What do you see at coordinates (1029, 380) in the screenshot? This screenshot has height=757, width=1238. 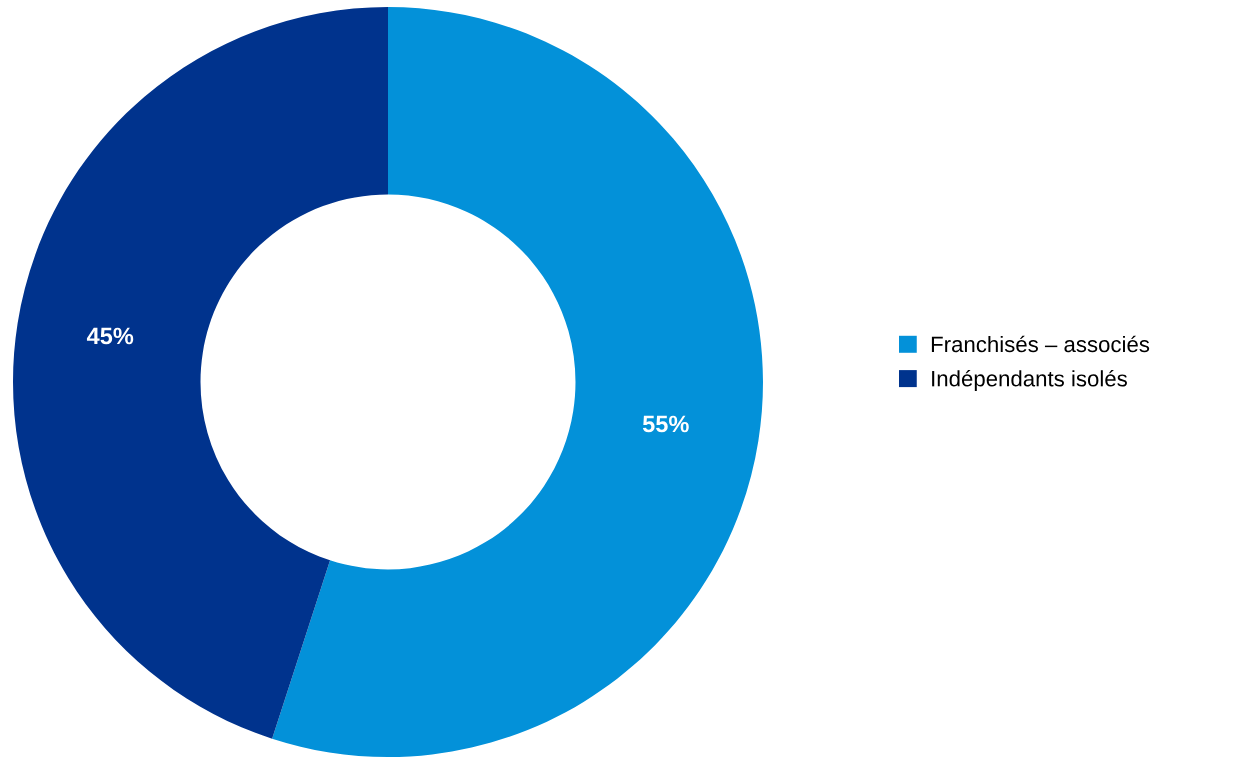 I see `legend-label: Indépendants isolés` at bounding box center [1029, 380].